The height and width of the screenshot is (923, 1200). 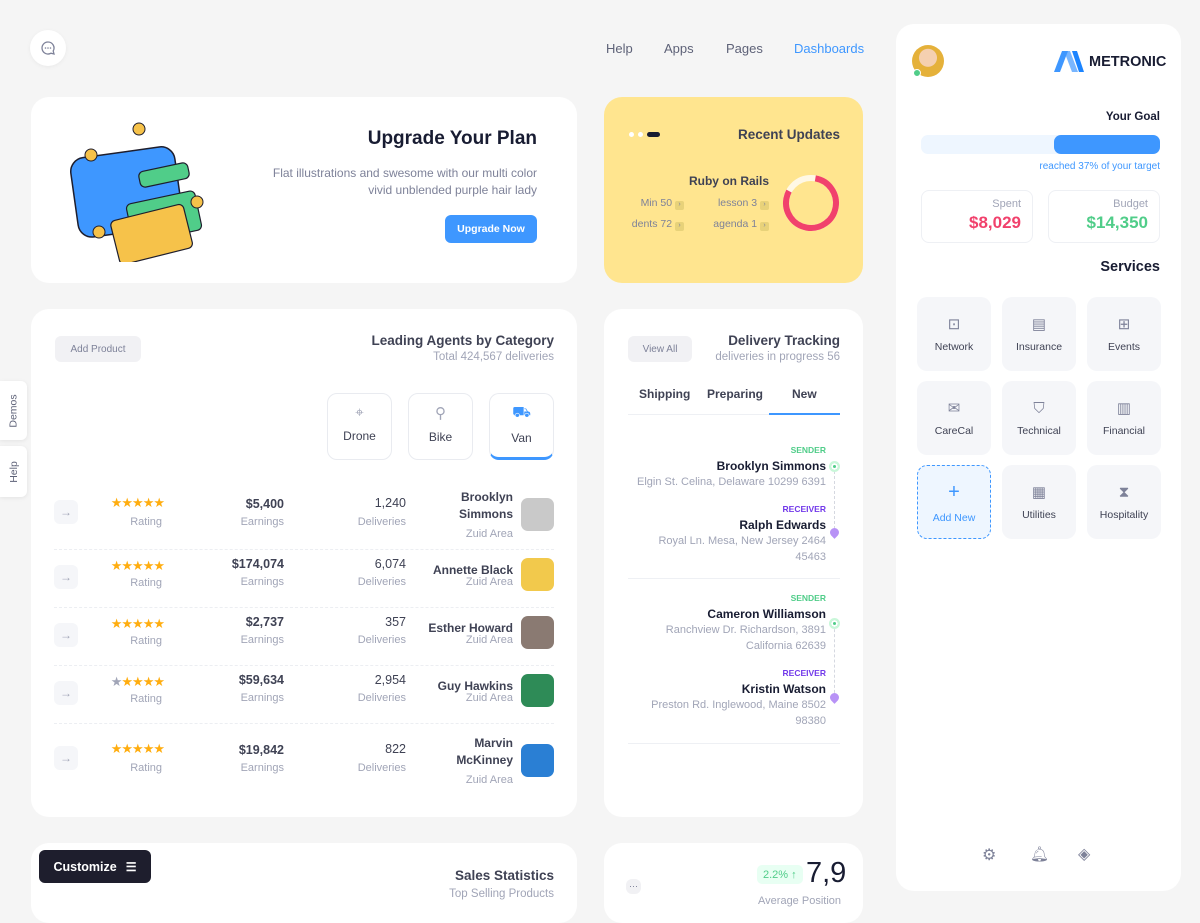 I want to click on rating-stars: ★★★★★, so click(x=131, y=503).